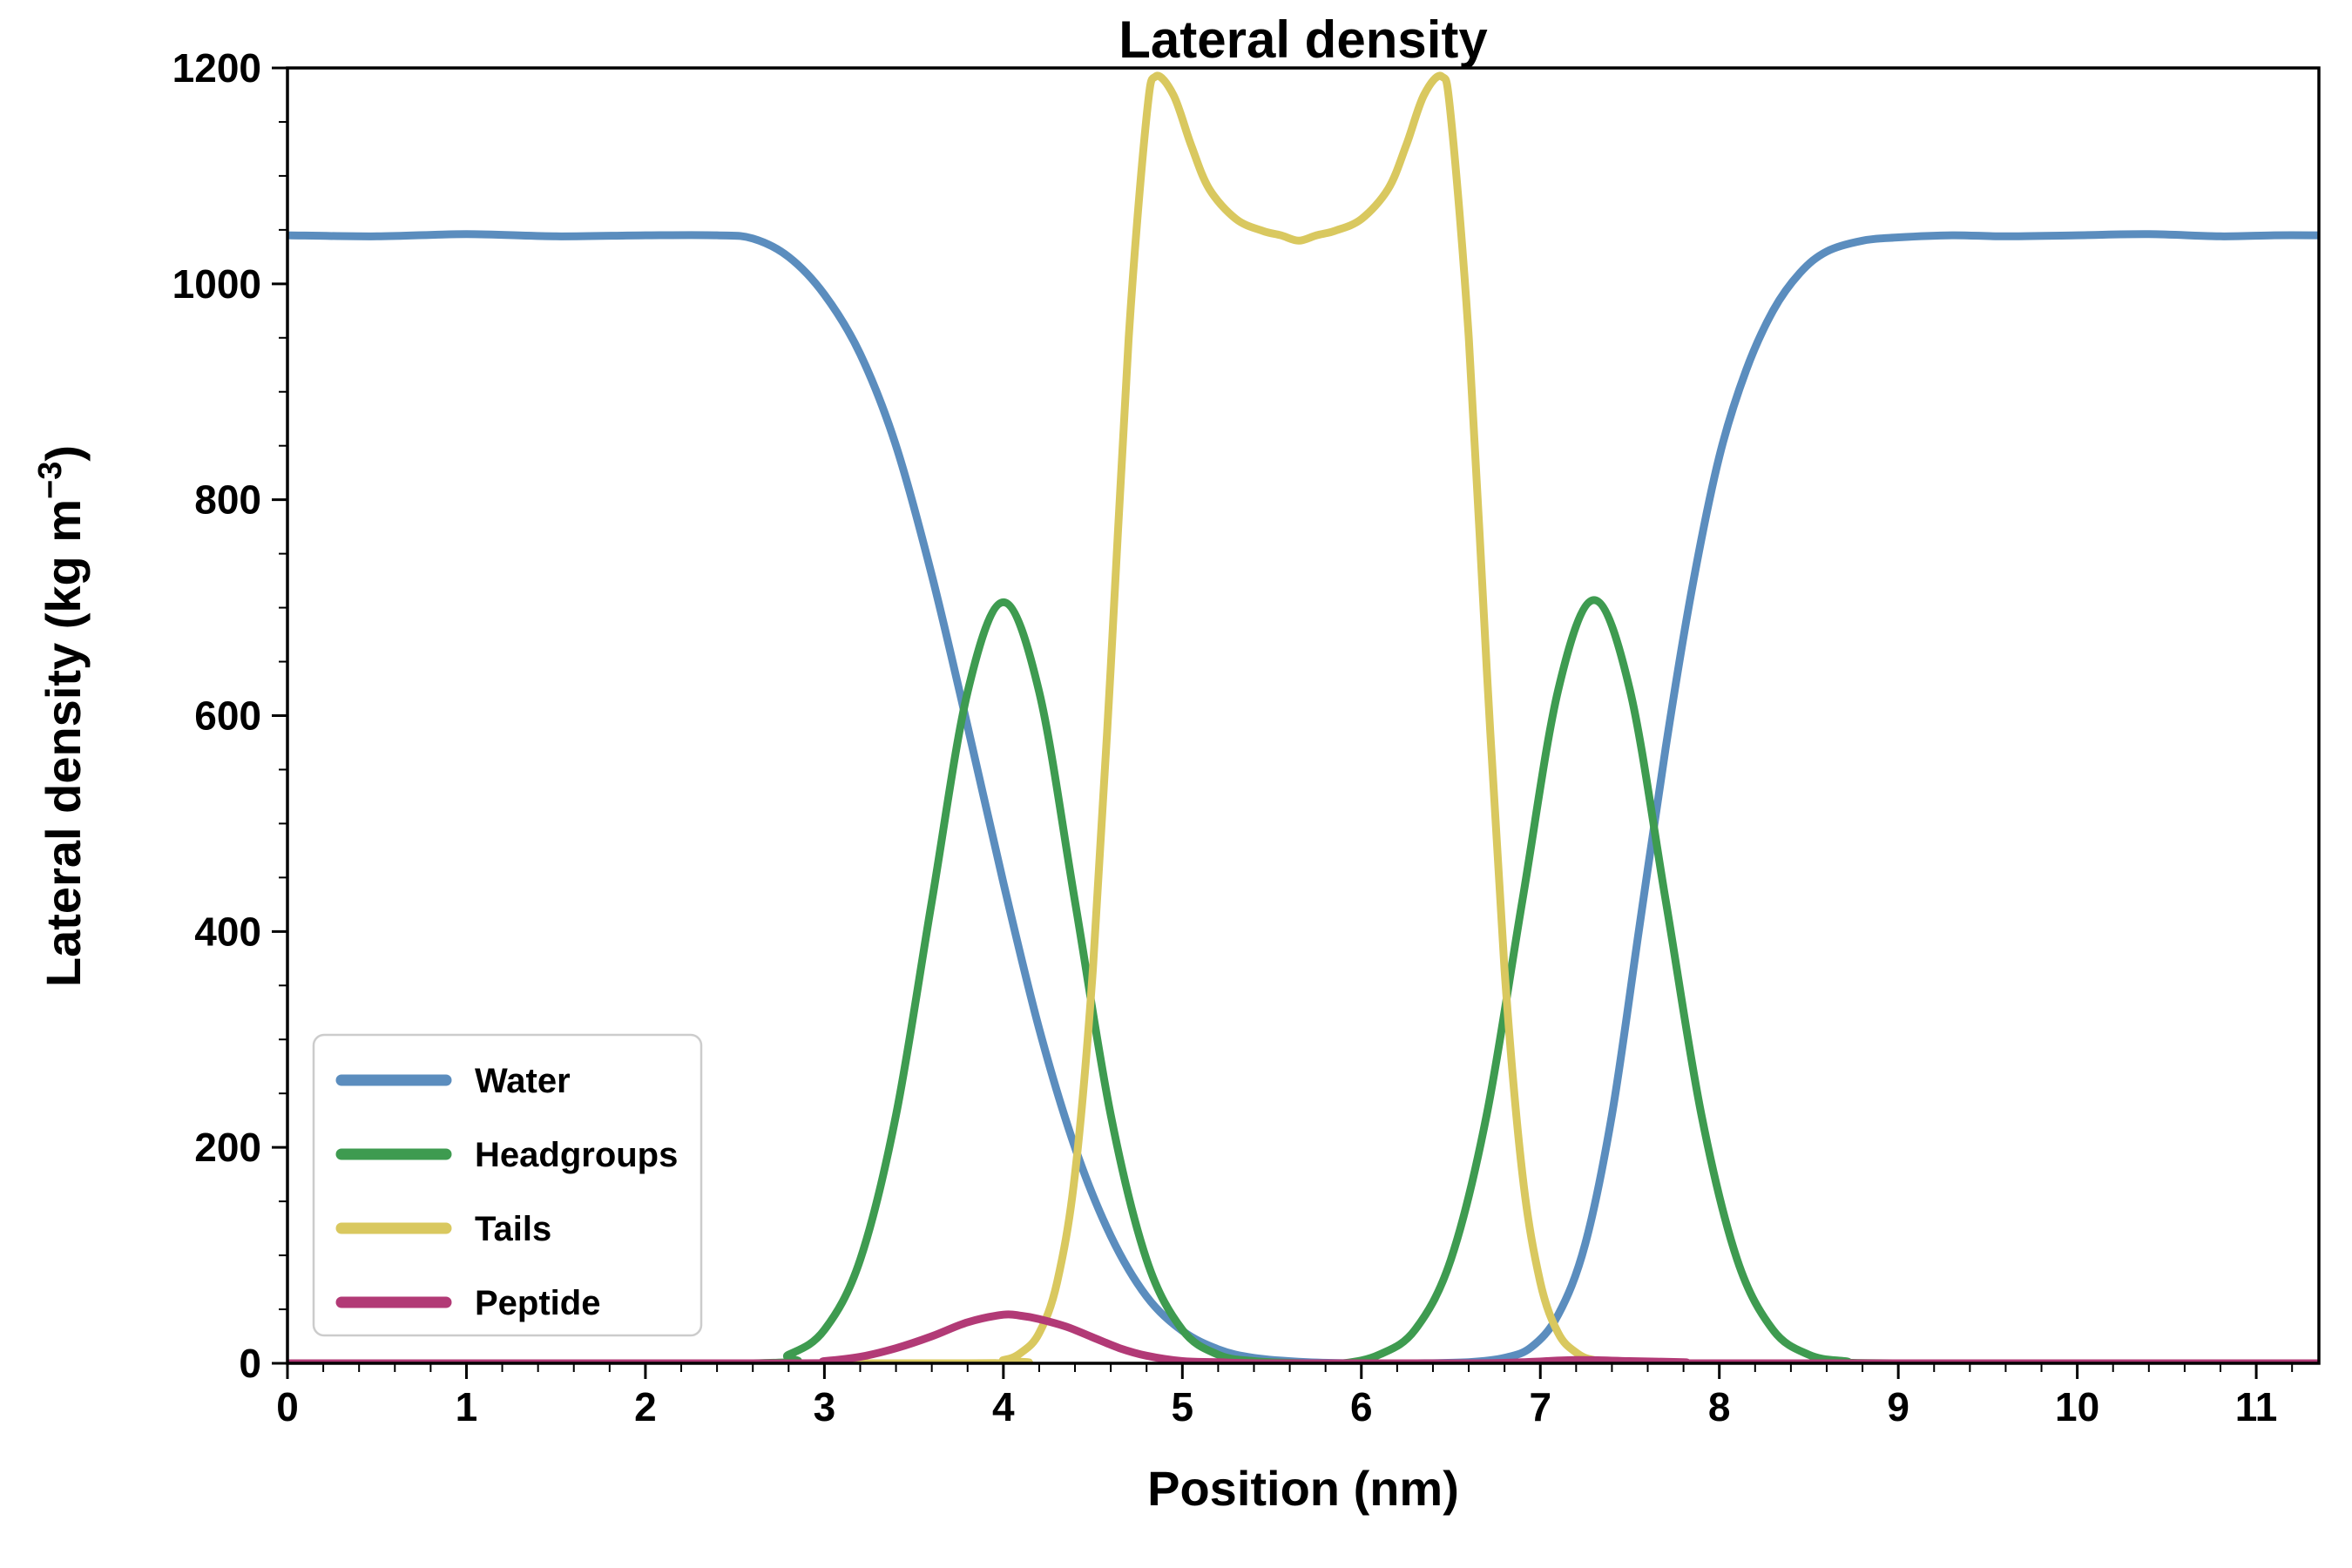  Describe the element at coordinates (1004, 1407) in the screenshot. I see `x-tick-label: 4` at that location.